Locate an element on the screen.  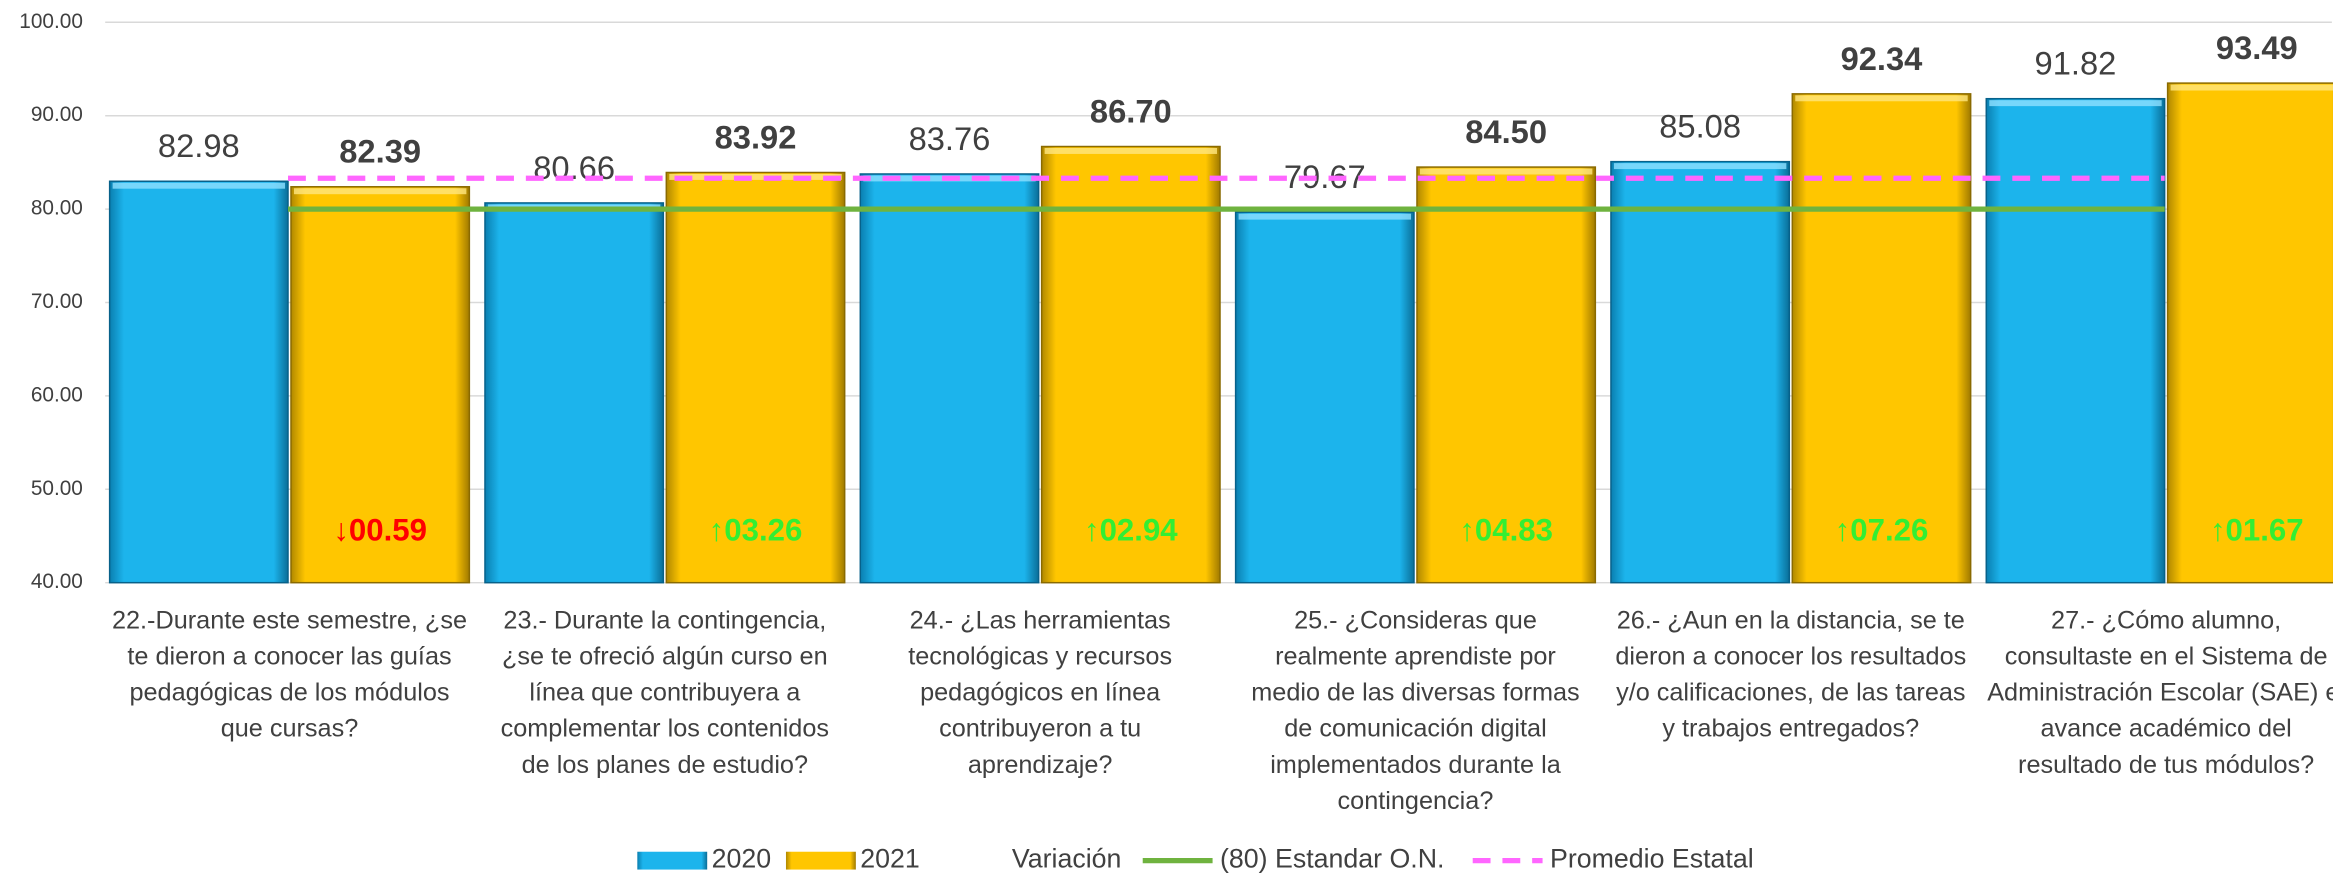
y-tick-label: 100.00 is located at coordinates (51, 21).